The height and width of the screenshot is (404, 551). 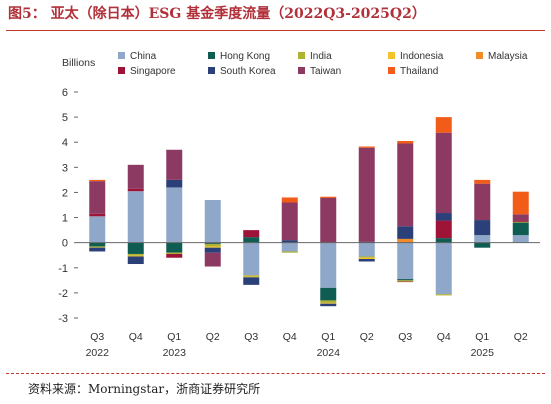 I want to click on y-tick-label: 1, so click(x=65, y=219).